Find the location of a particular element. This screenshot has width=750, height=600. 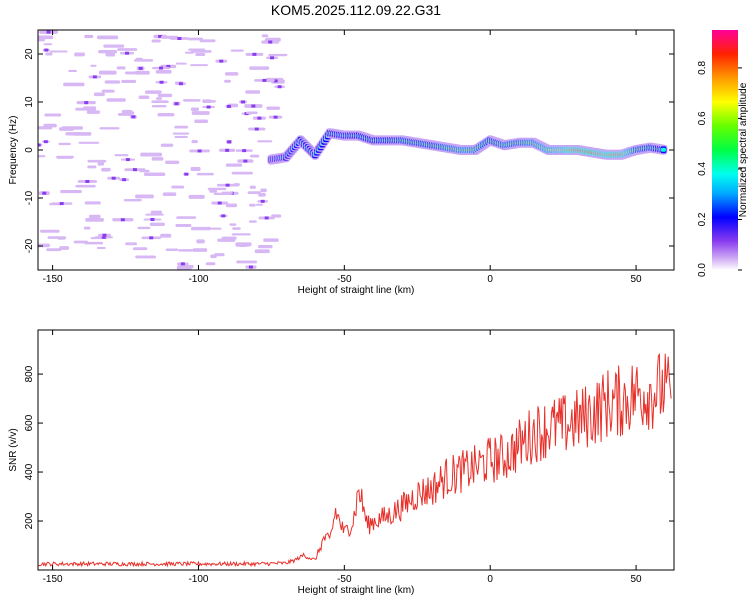

colorbar-tick-label: 0.0 is located at coordinates (702, 270).